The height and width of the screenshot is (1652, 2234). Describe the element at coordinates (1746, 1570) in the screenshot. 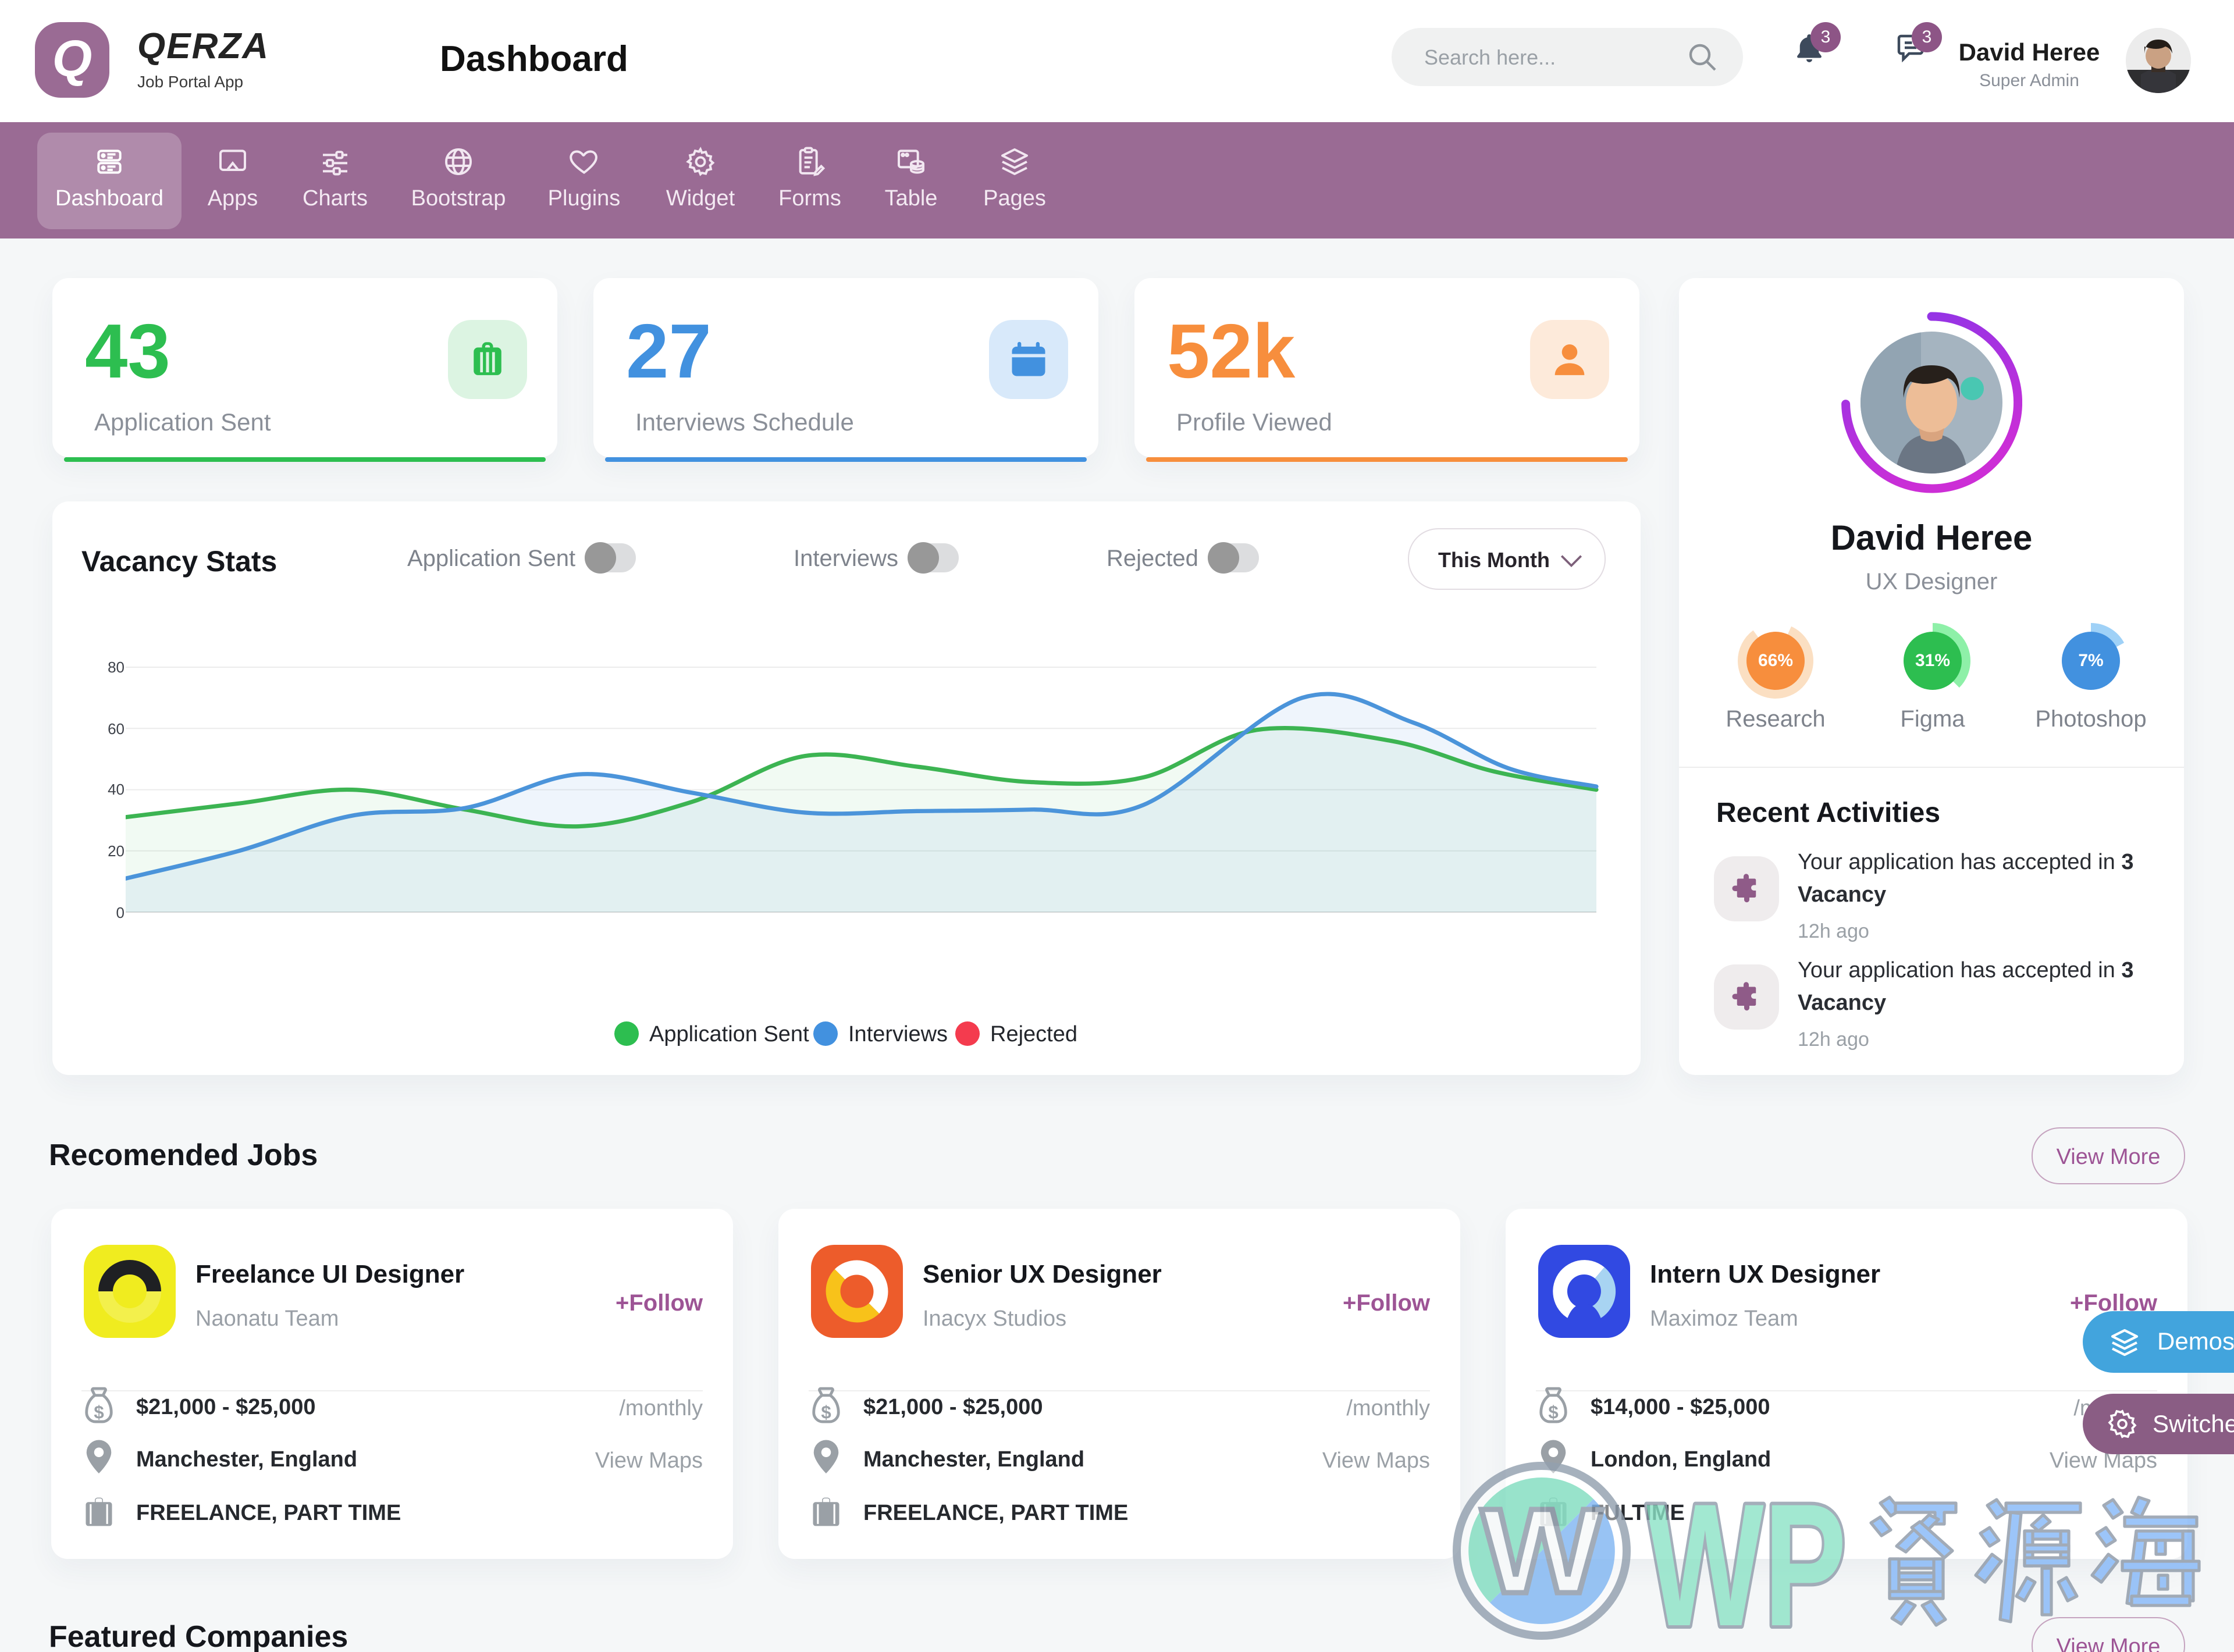

I see `svg-text: WP` at that location.